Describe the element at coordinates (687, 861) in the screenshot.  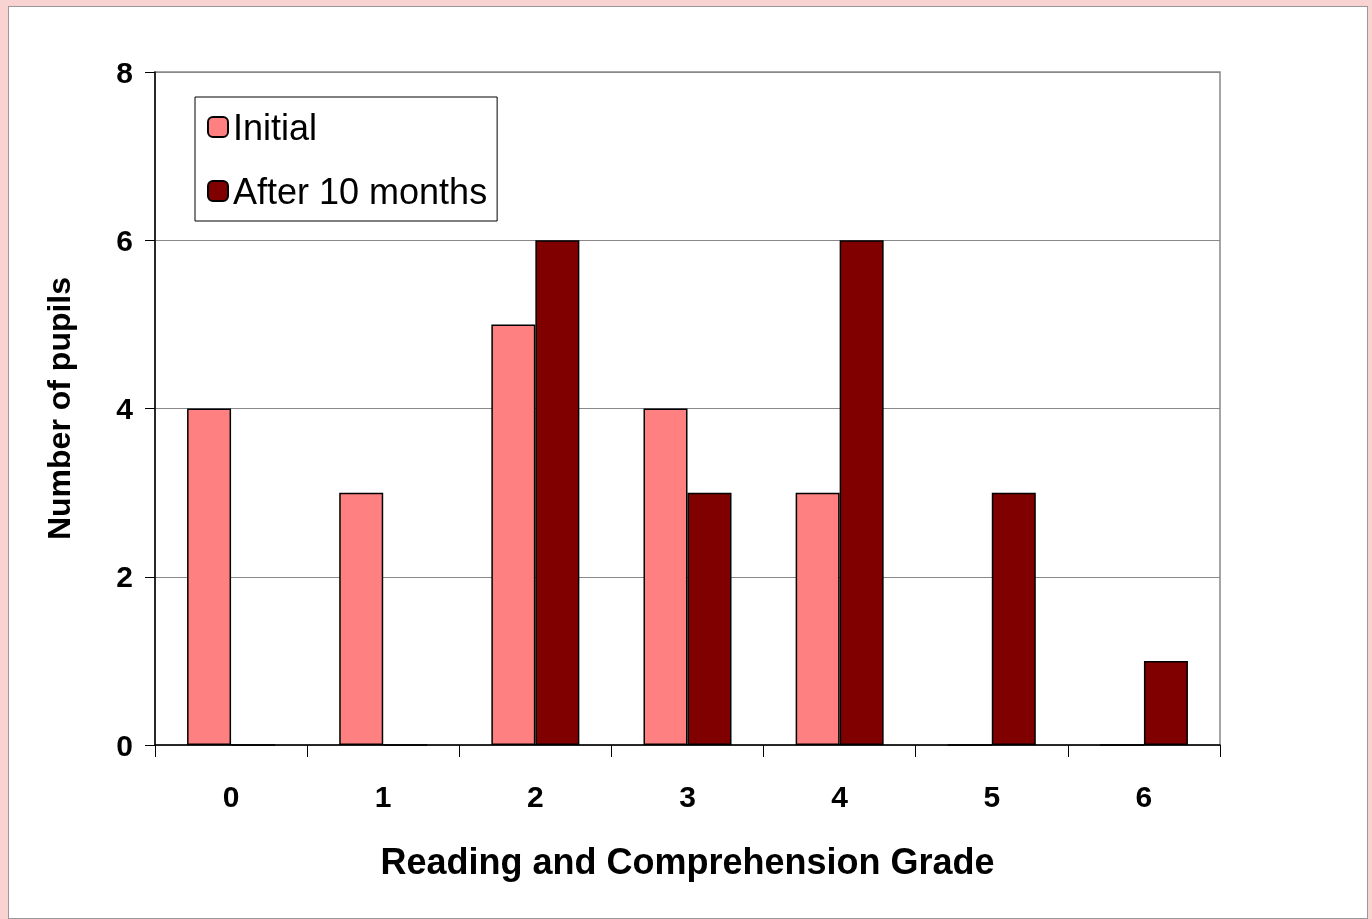
I see `x-axis-title: Reading and Comprehension Grade` at that location.